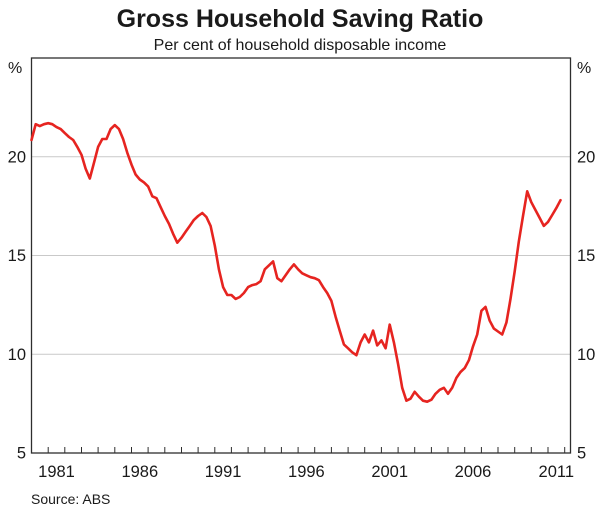 The image size is (600, 514). What do you see at coordinates (389, 472) in the screenshot?
I see `x-tick-label: 2001` at bounding box center [389, 472].